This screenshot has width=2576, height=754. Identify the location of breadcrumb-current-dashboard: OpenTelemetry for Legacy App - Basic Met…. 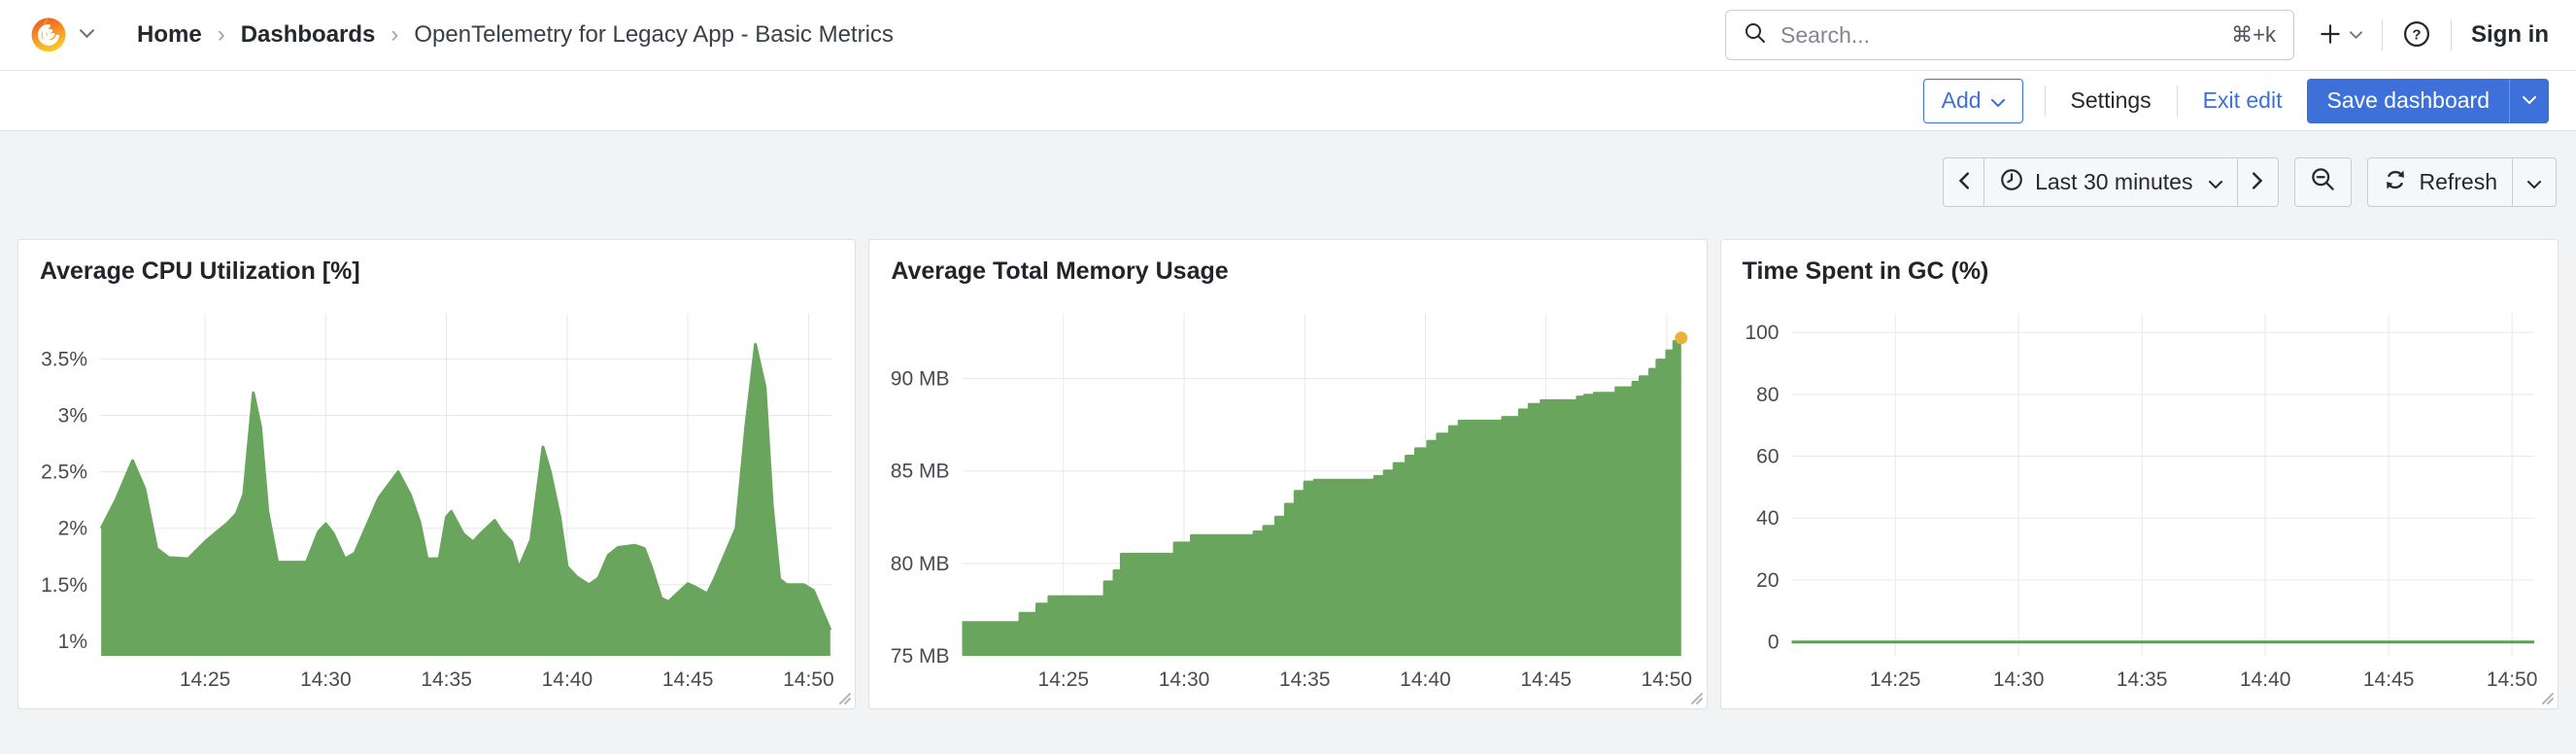
(654, 34).